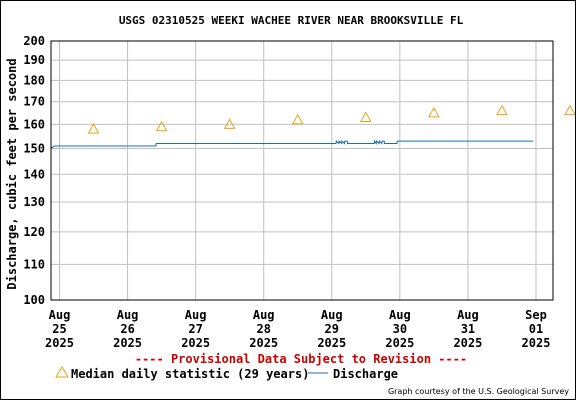 The image size is (576, 400). Describe the element at coordinates (34, 174) in the screenshot. I see `y-tick-label: 140` at that location.